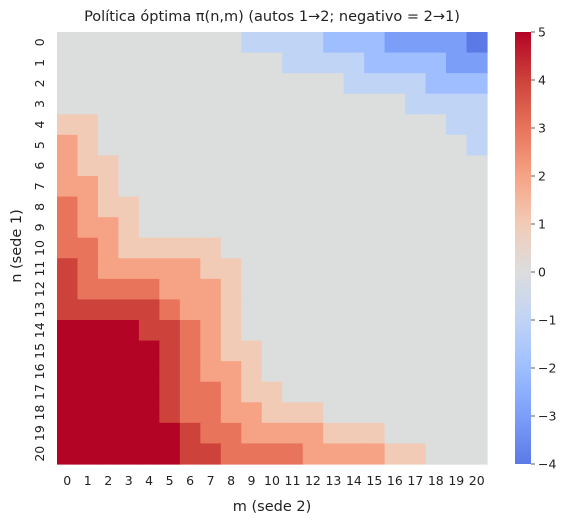 This screenshot has height=524, width=575. What do you see at coordinates (39, 330) in the screenshot?
I see `y-tick-label: 14` at bounding box center [39, 330].